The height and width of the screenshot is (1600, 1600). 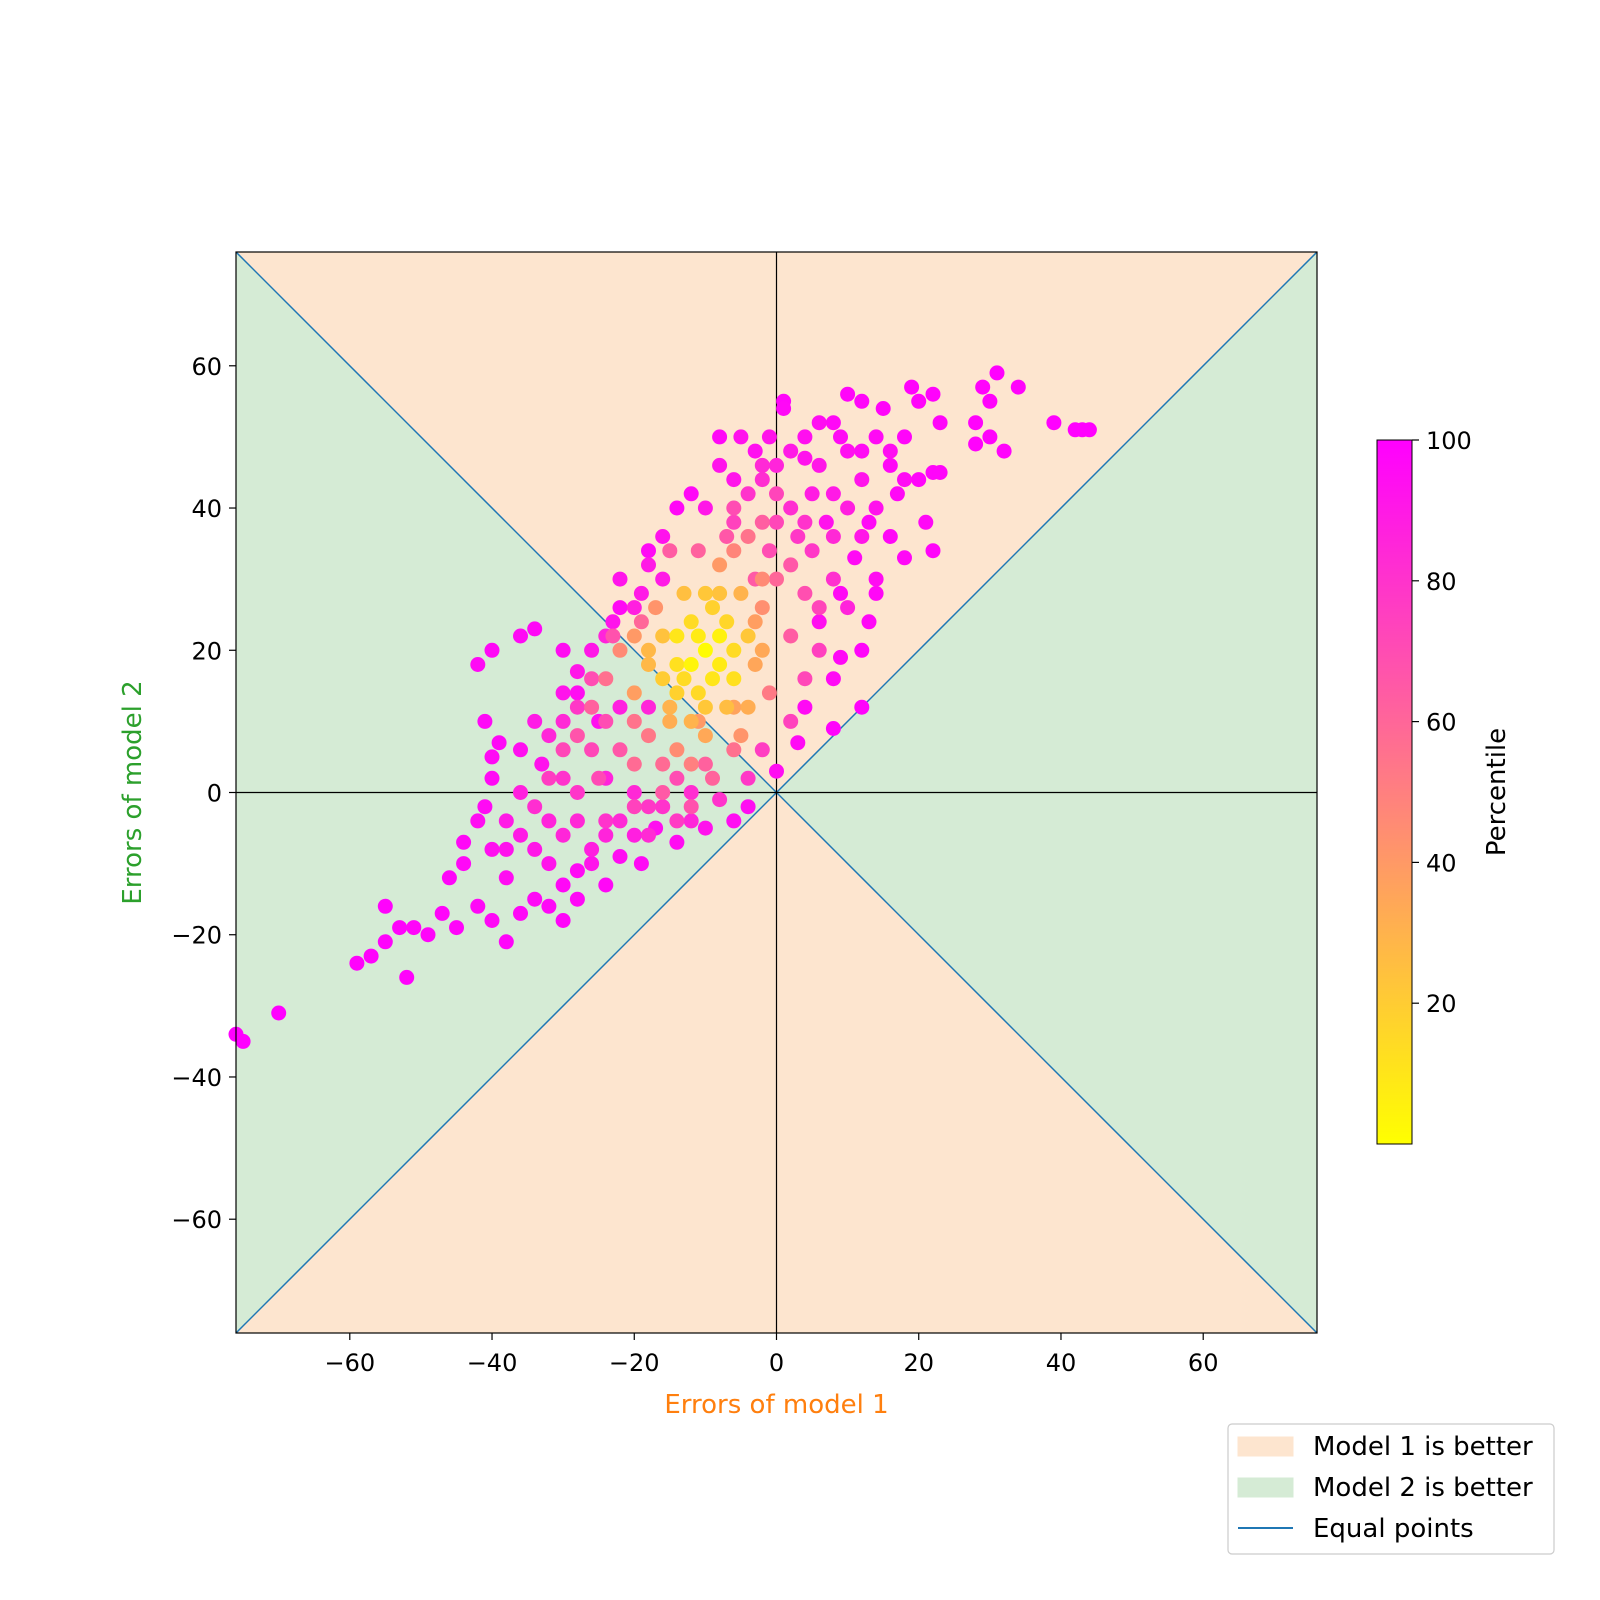 What do you see at coordinates (196, 1220) in the screenshot?
I see `y-tick-label: −60` at bounding box center [196, 1220].